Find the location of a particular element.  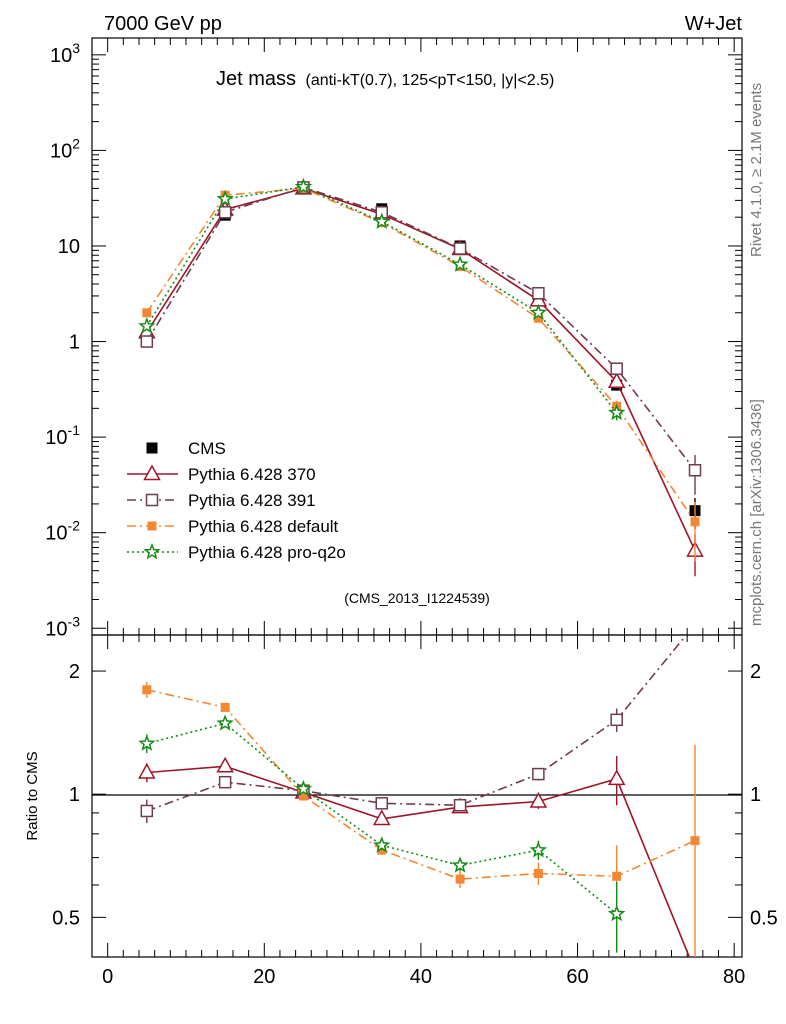

legend-item-proq2o: Pythia 6.428 pro-q2o is located at coordinates (236, 552).